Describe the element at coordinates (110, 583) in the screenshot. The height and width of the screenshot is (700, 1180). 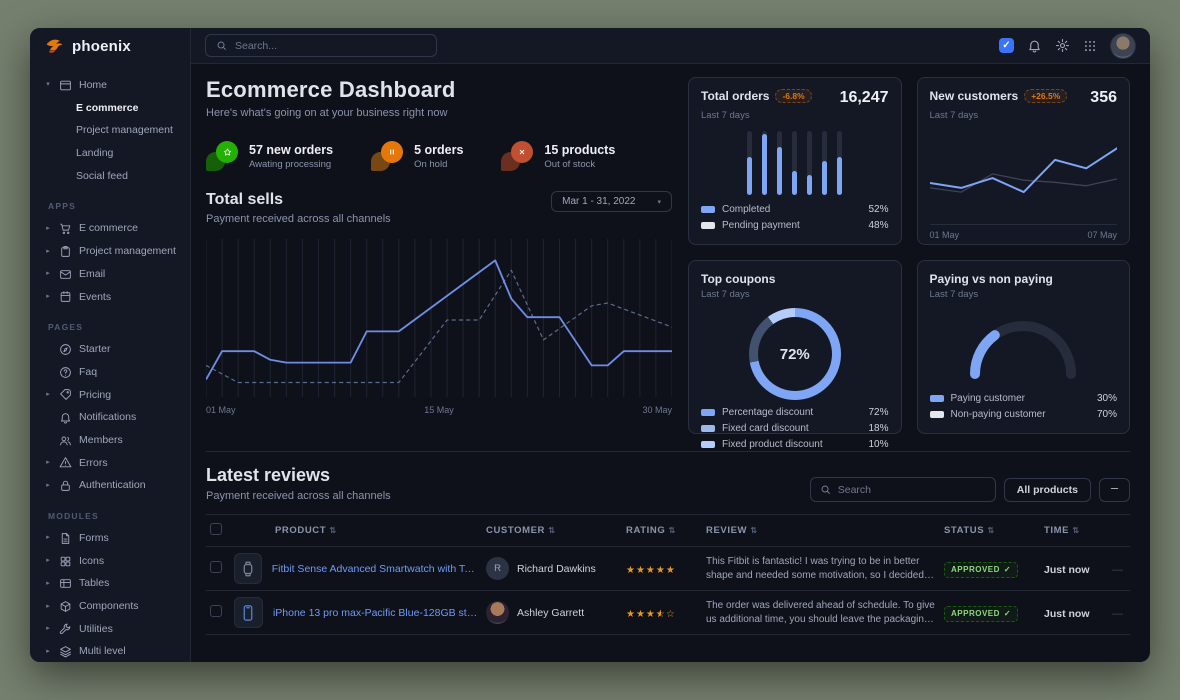
I see `sidebar-item-tables: ▸ Tables` at that location.